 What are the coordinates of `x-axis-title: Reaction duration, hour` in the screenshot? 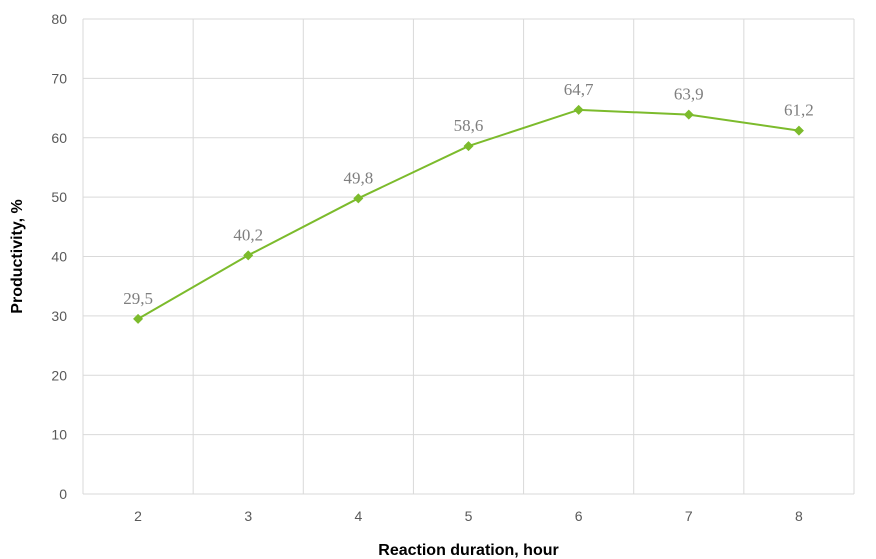 It's located at (468, 550).